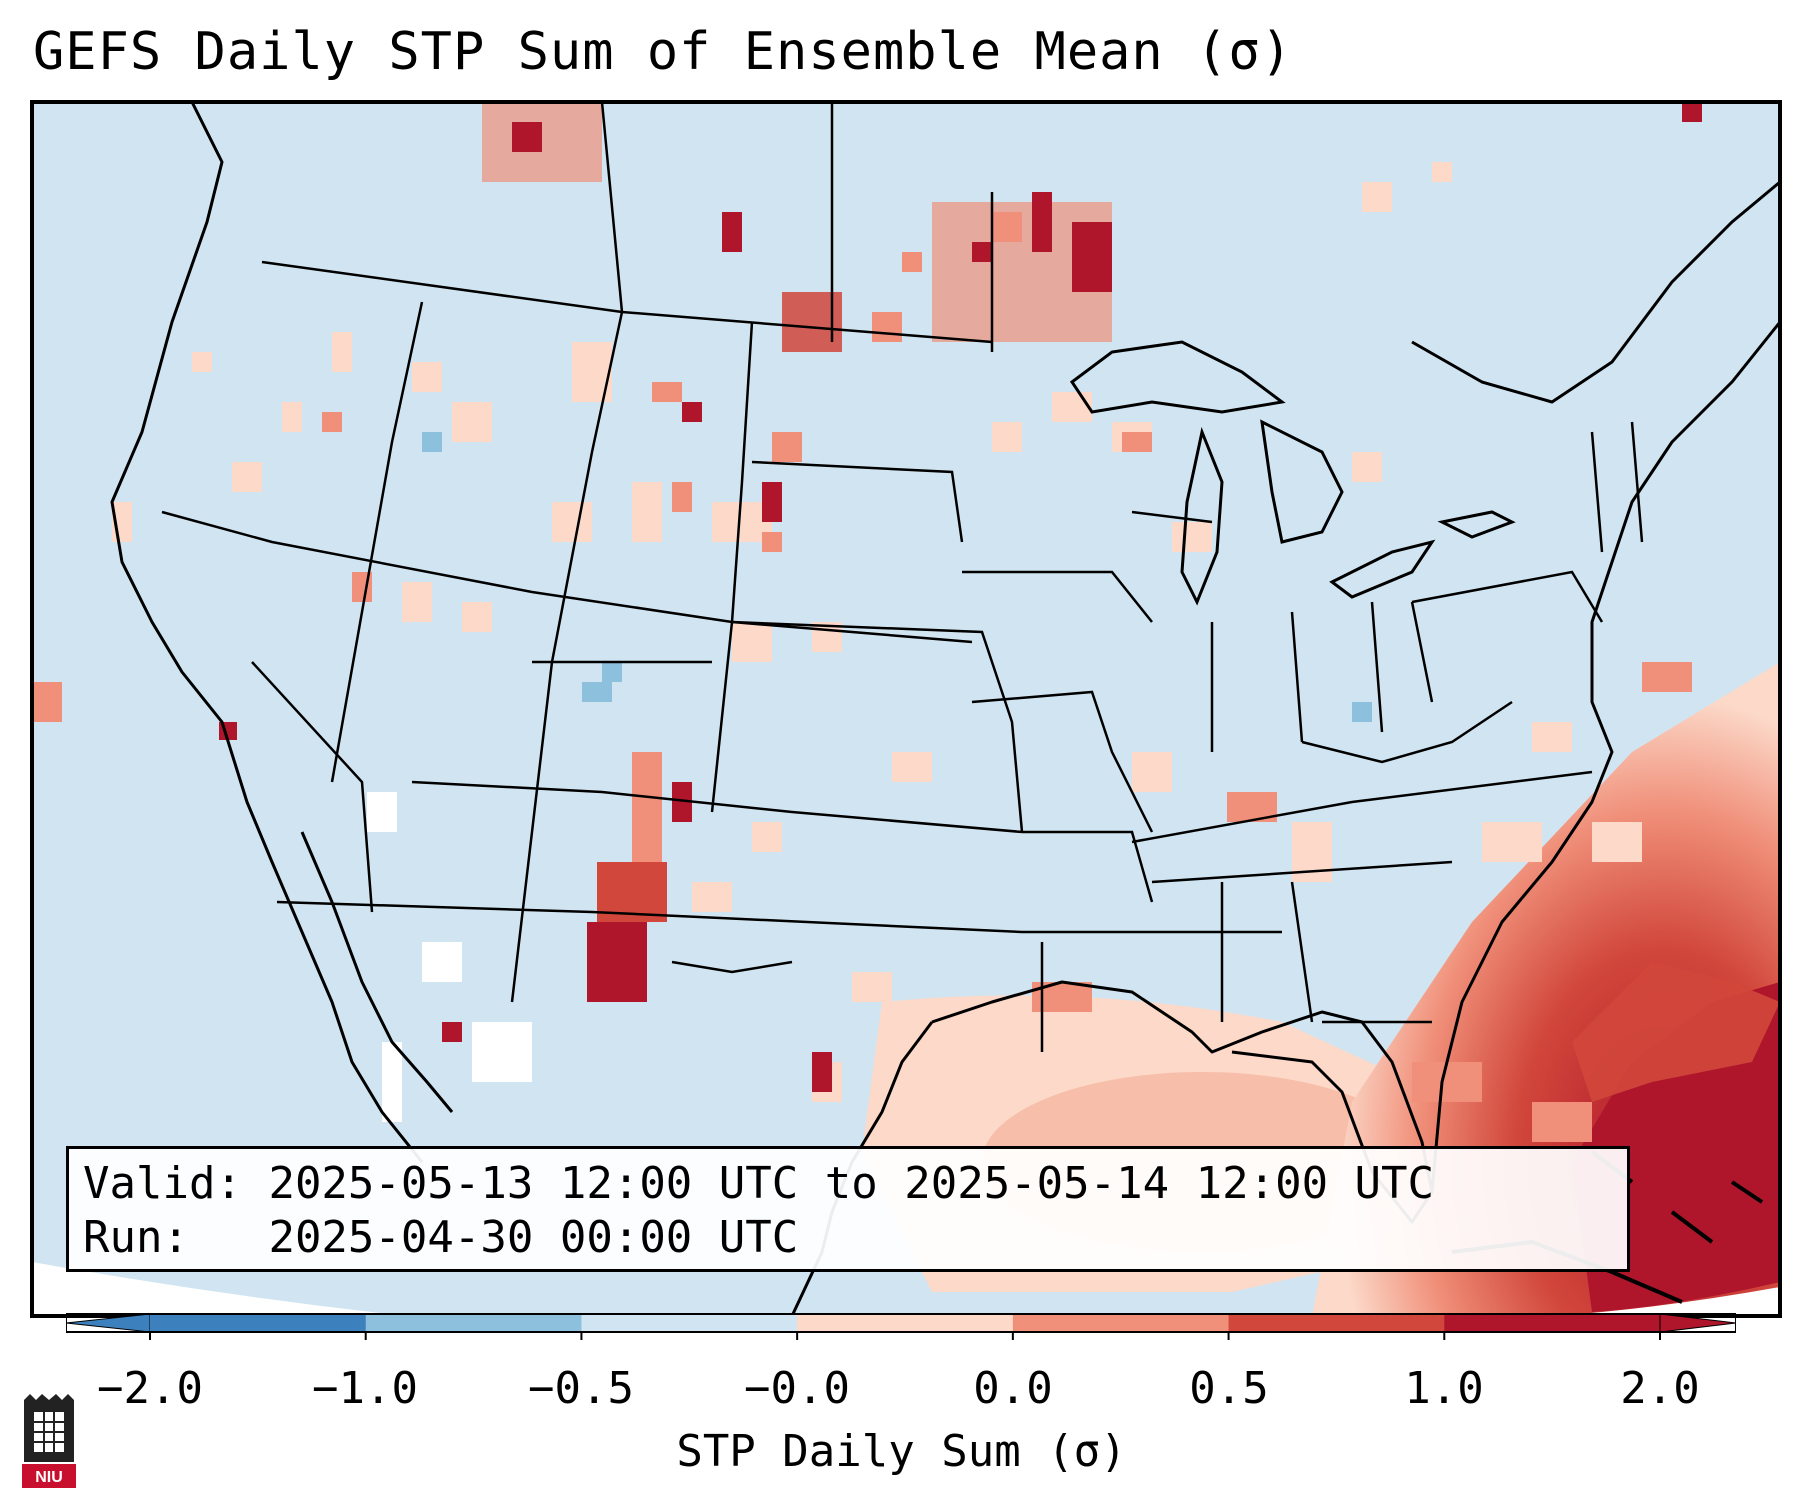  What do you see at coordinates (533, 1237) in the screenshot?
I see `run-text: 2025-04-30 00:00 UTC` at bounding box center [533, 1237].